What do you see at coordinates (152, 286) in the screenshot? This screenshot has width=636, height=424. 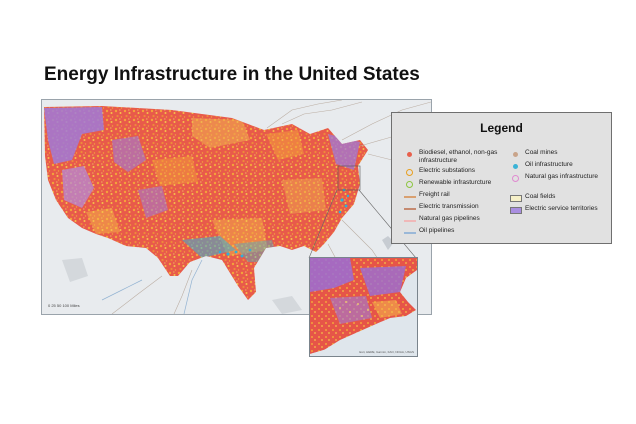 I see `oil-pipelines` at bounding box center [152, 286].